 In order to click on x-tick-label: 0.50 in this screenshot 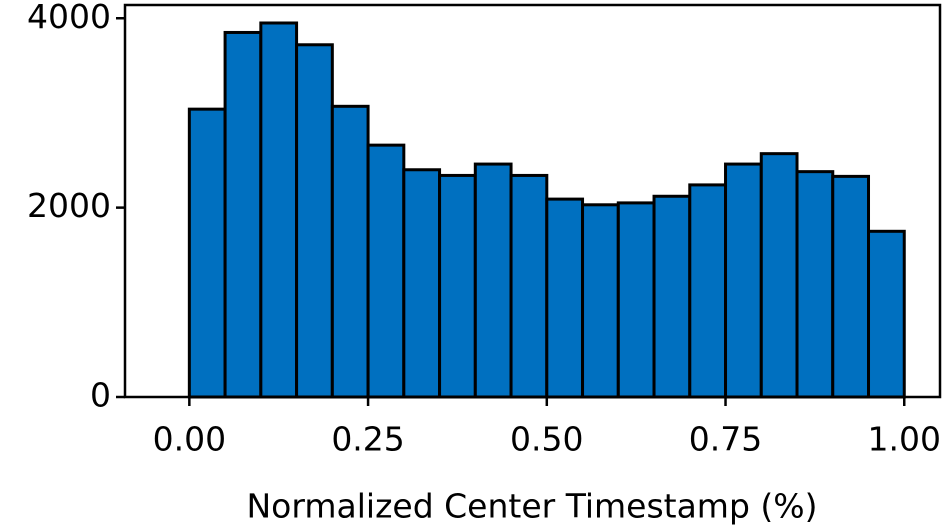, I will do `click(546, 439)`.